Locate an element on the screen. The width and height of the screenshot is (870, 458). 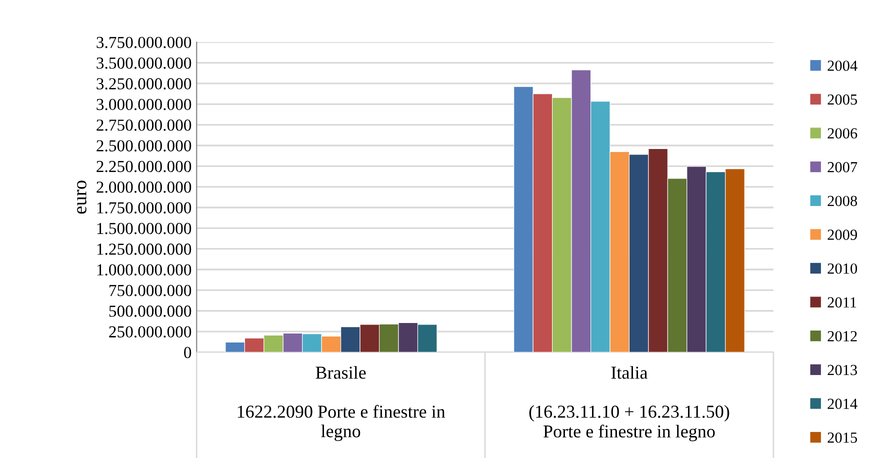
legend-label: 2010 is located at coordinates (843, 268).